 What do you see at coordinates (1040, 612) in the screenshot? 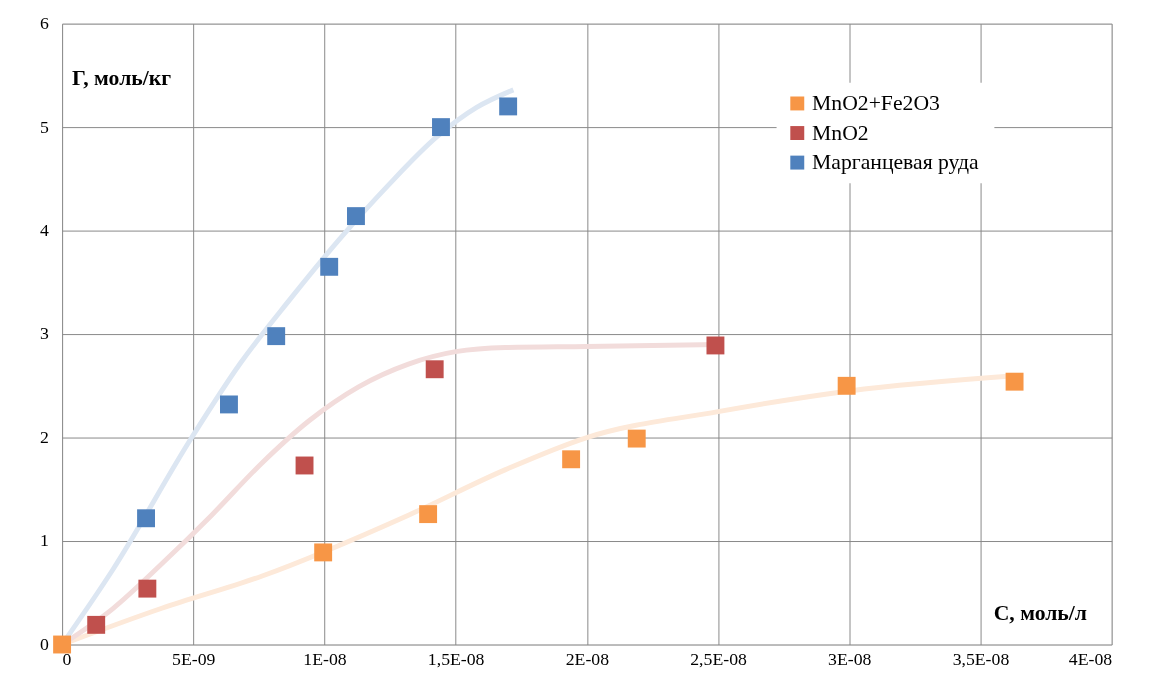
I see `x-axis-title: С, моль/л` at bounding box center [1040, 612].